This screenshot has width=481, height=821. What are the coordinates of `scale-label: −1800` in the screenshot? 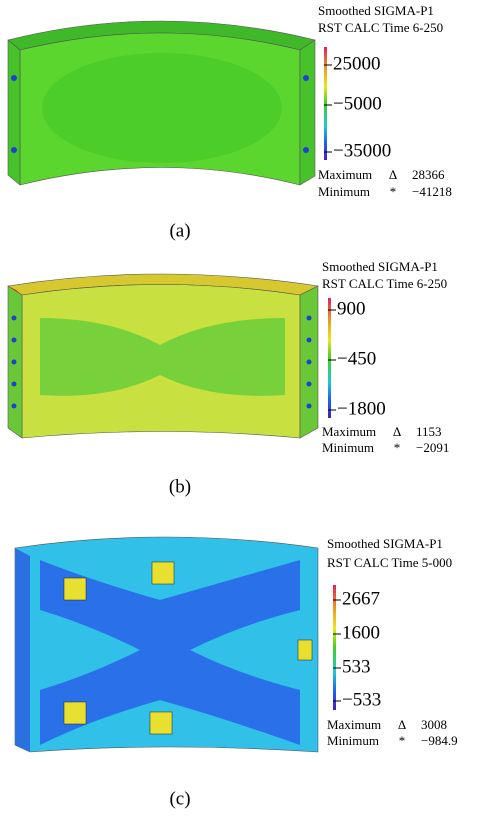 It's located at (361, 408).